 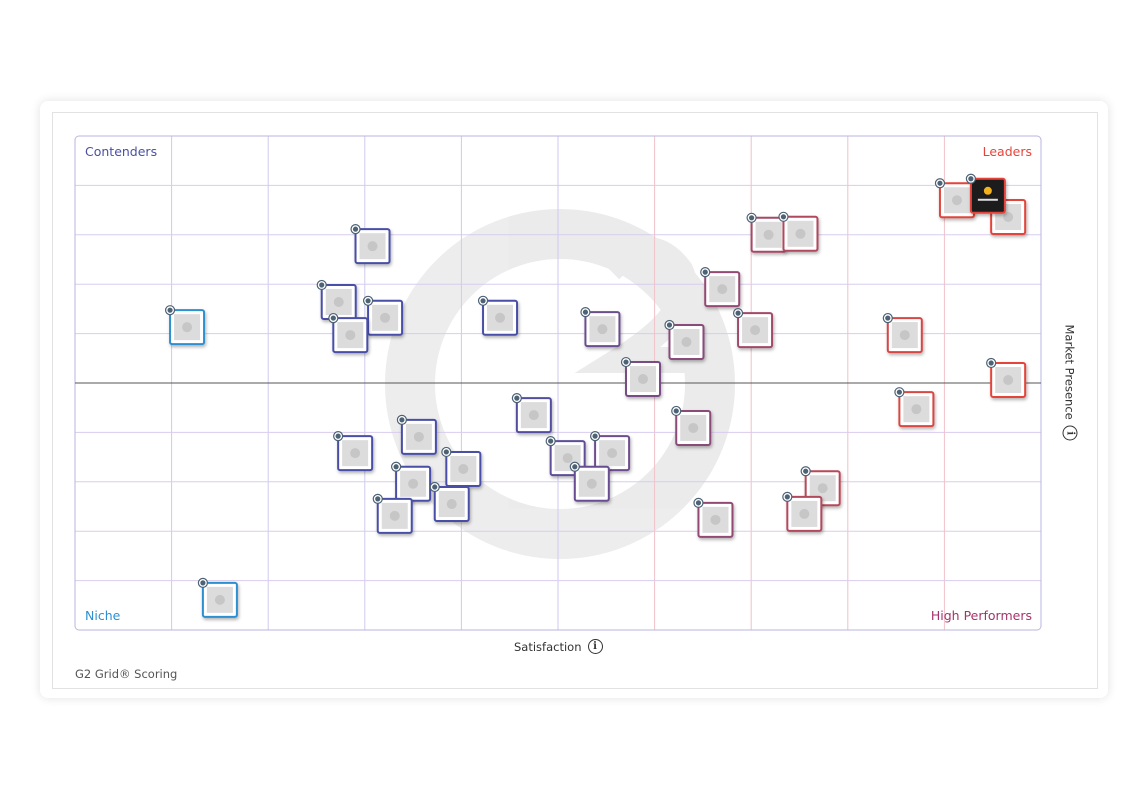 I want to click on quadrant-label-niche: Niche, so click(x=103, y=615).